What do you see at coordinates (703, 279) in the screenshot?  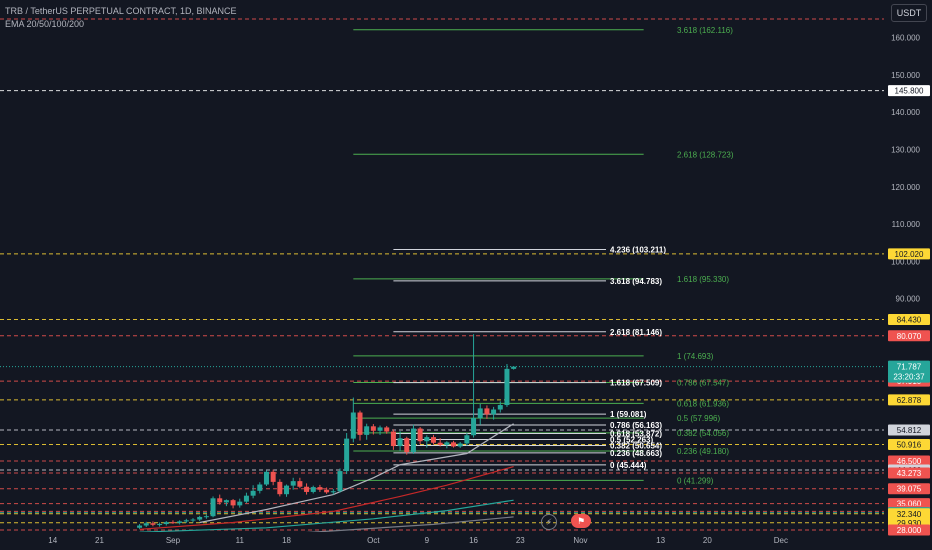 I see `fib-green-label: 1.618 (95.330)` at bounding box center [703, 279].